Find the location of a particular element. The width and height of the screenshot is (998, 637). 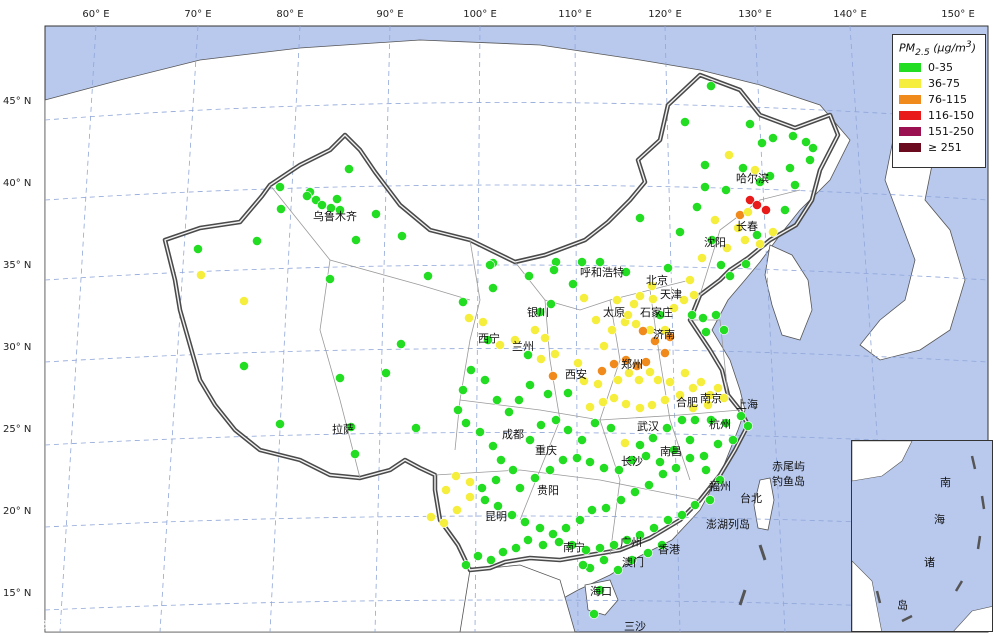

city-label: 石家庄 is located at coordinates (656, 312).